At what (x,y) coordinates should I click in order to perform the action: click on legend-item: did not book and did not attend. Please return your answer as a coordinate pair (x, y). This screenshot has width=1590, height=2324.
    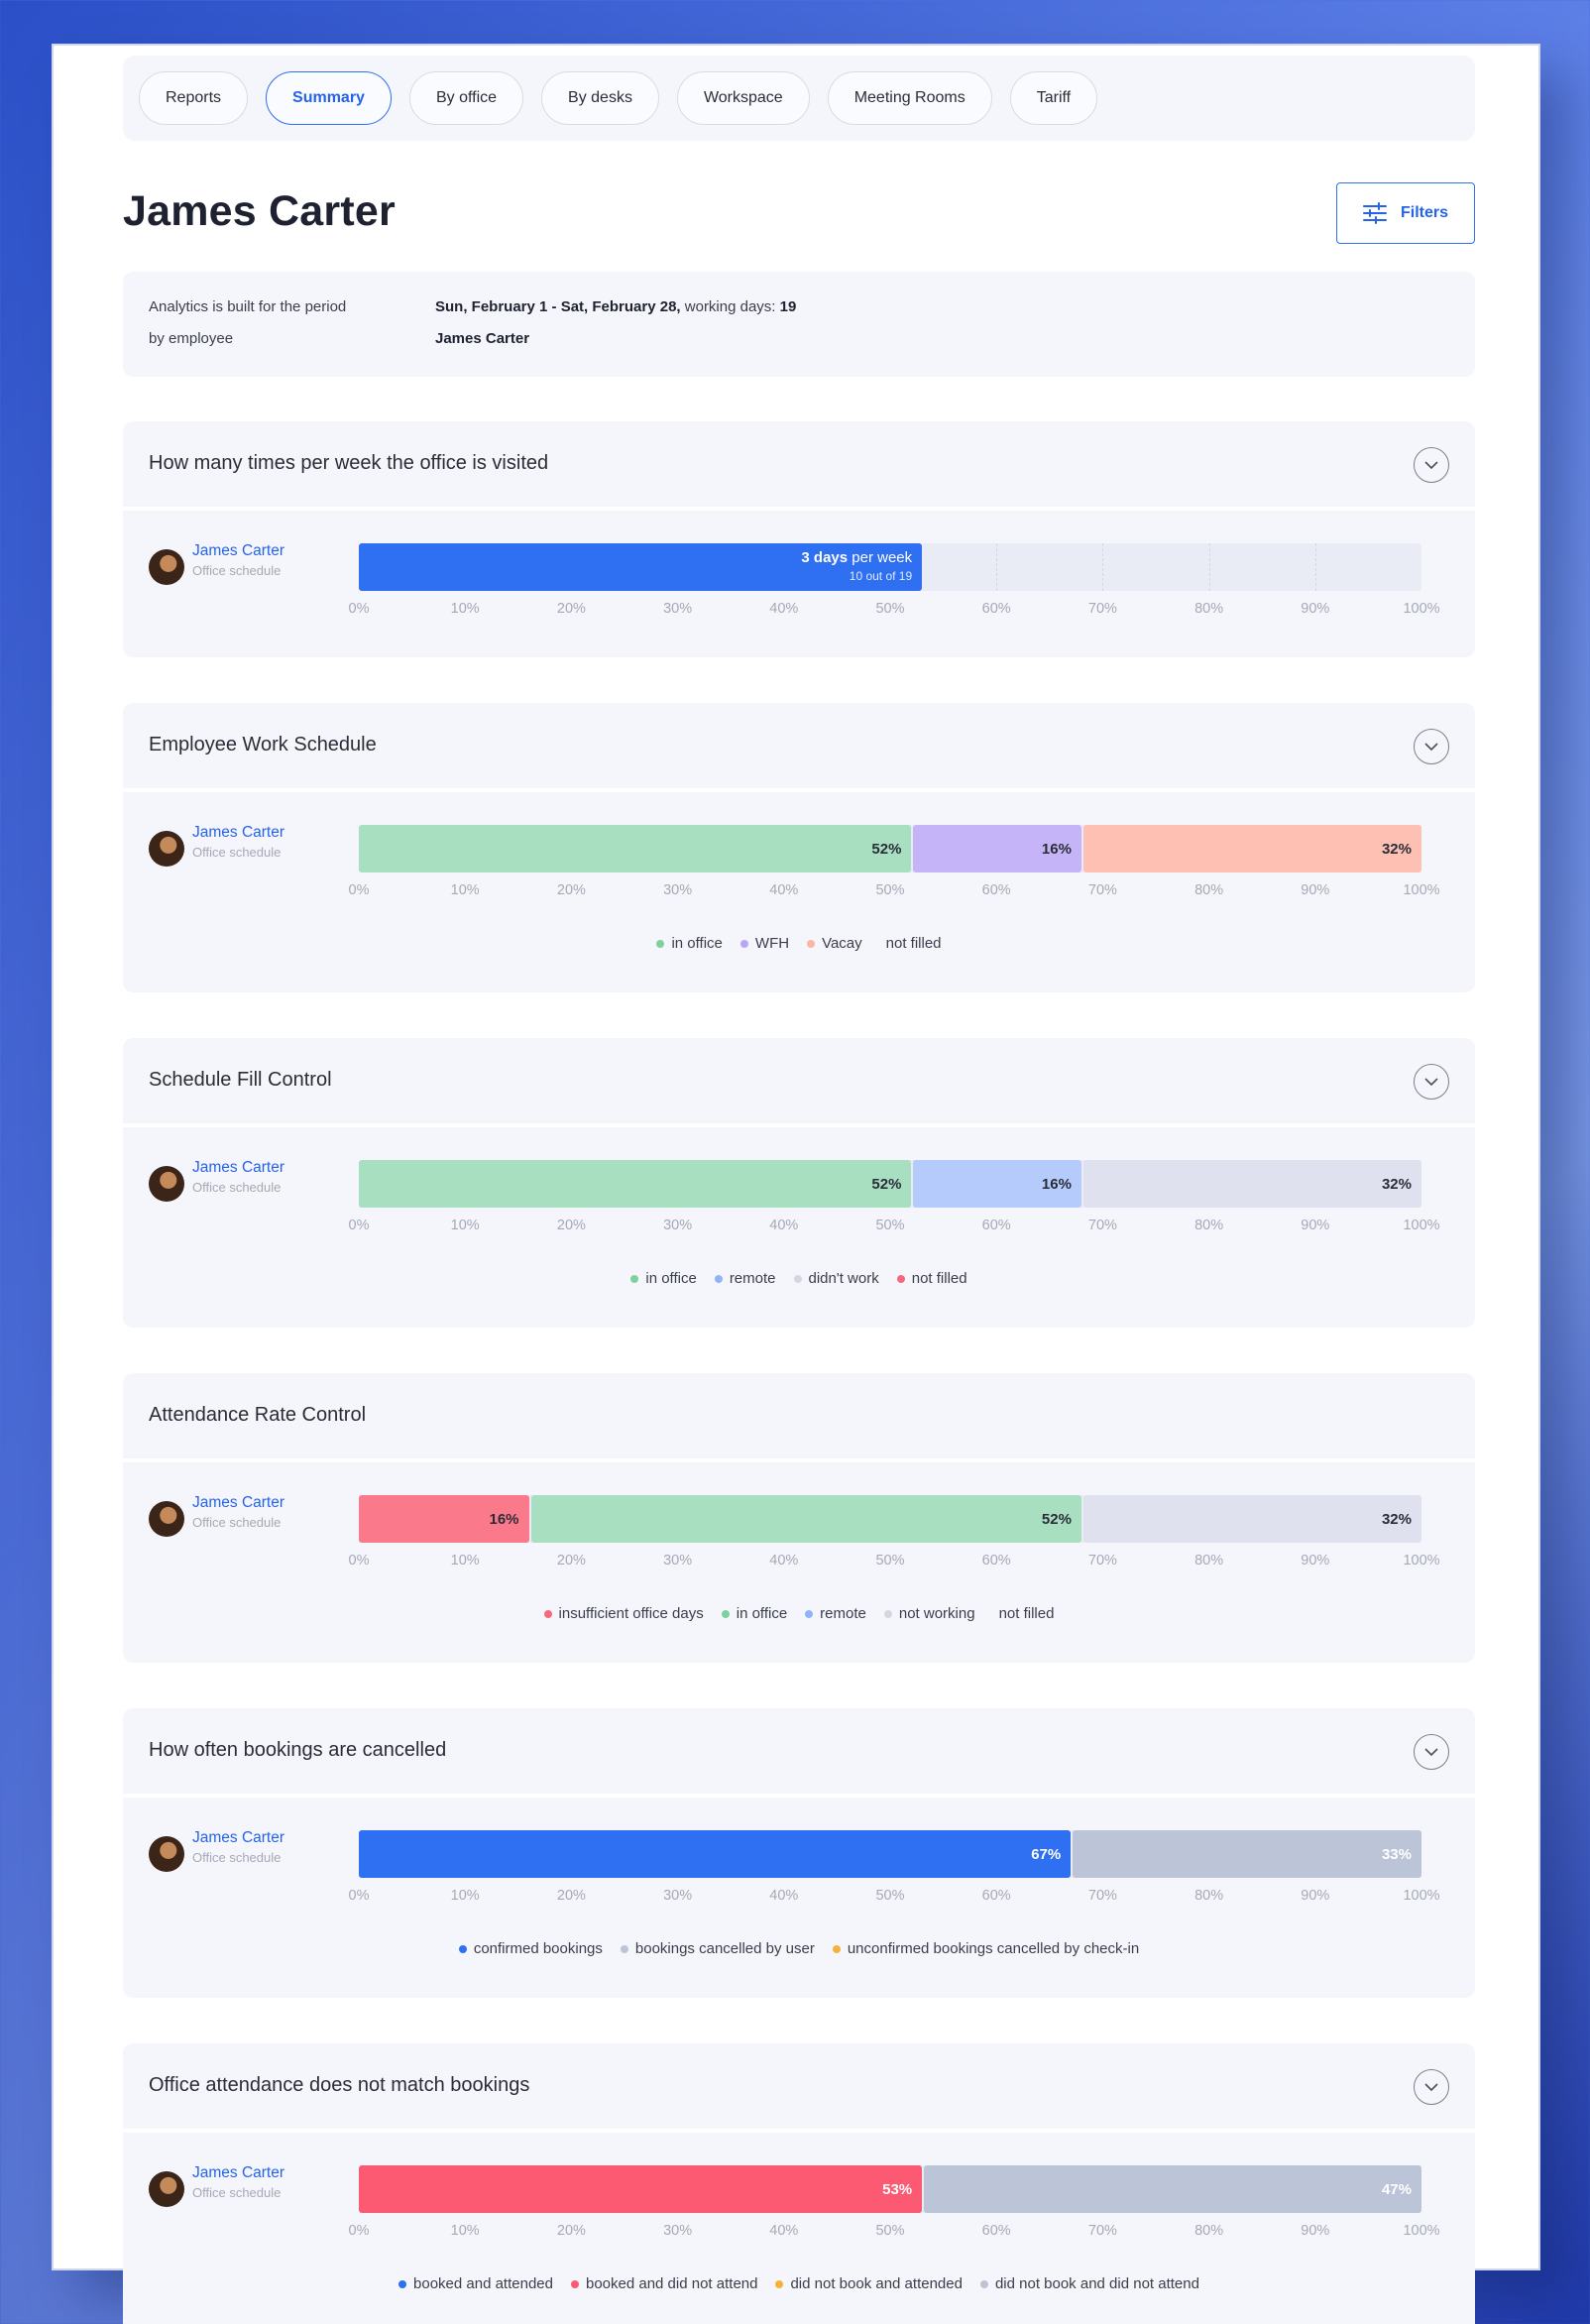
    Looking at the image, I should click on (1089, 2283).